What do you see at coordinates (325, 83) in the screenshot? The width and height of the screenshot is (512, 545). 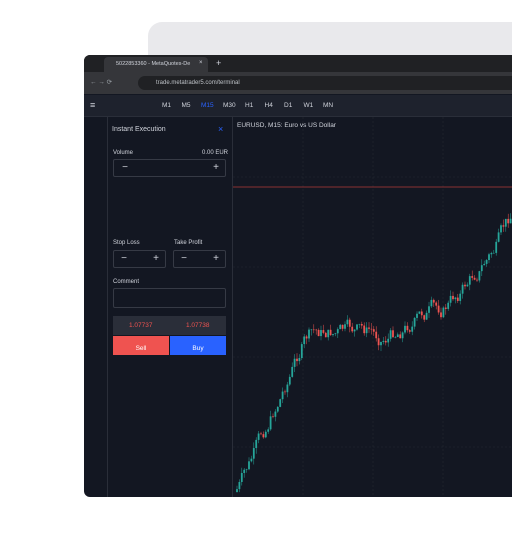 I see `address-bar: trade.metatrader5.com/terminal` at bounding box center [325, 83].